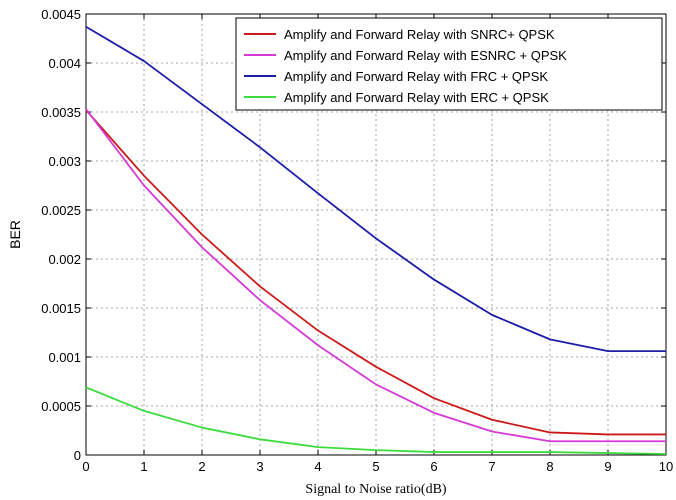  What do you see at coordinates (491, 466) in the screenshot?
I see `x-tick-label: 7` at bounding box center [491, 466].